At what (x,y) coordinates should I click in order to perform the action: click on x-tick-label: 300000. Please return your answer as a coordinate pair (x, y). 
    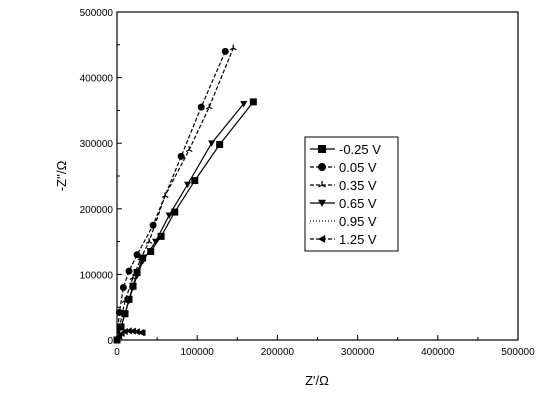
    Looking at the image, I should click on (358, 352).